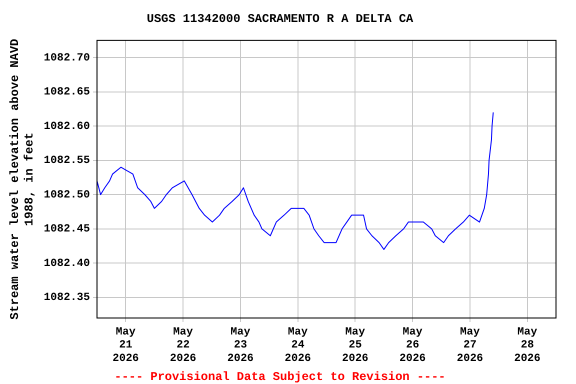 This screenshot has height=384, width=576. Describe the element at coordinates (298, 345) in the screenshot. I see `x-tick-label: May 24 2026` at that location.